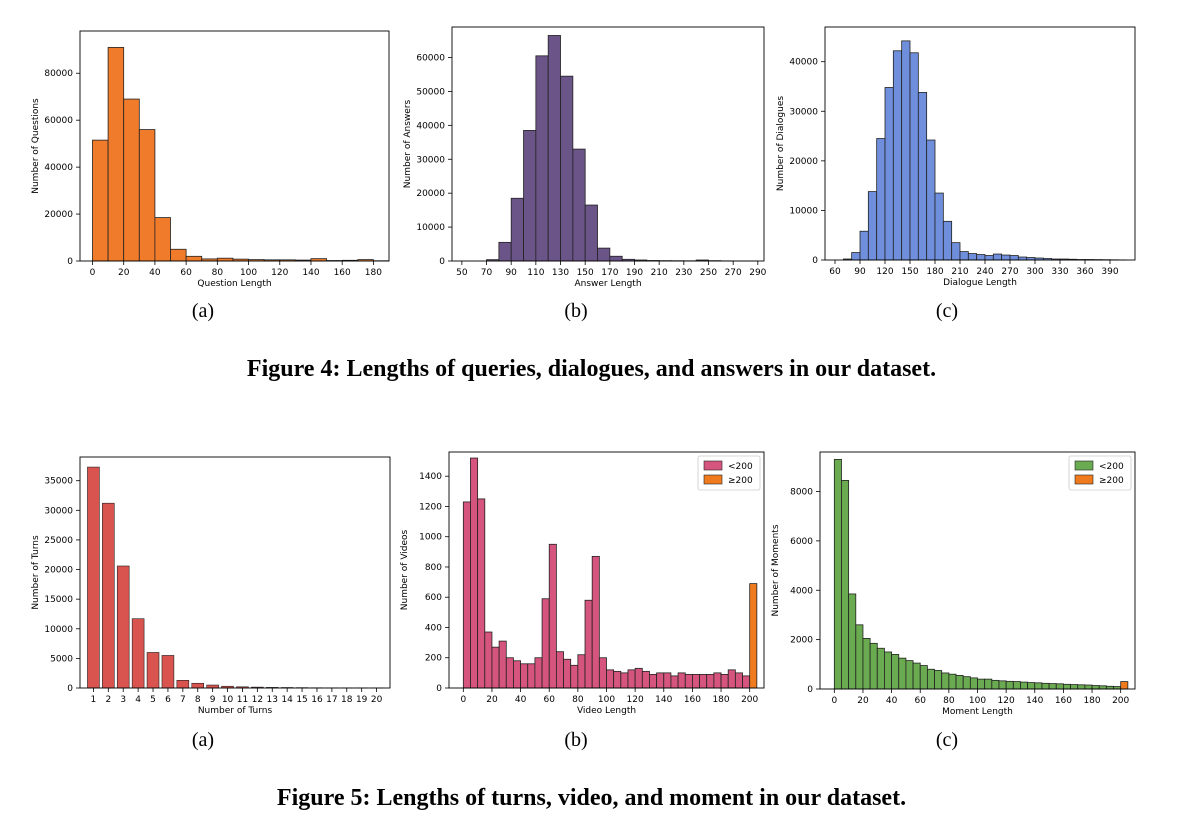  What do you see at coordinates (810, 690) in the screenshot?
I see `moments-ytick-label-0: 0` at bounding box center [810, 690].